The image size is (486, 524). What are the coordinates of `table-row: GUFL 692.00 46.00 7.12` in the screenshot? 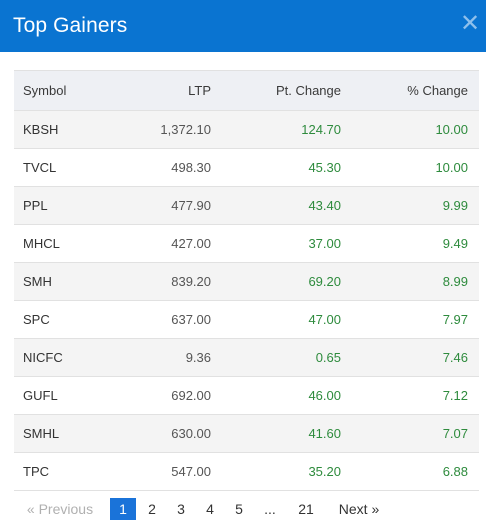 It's located at (246, 395).